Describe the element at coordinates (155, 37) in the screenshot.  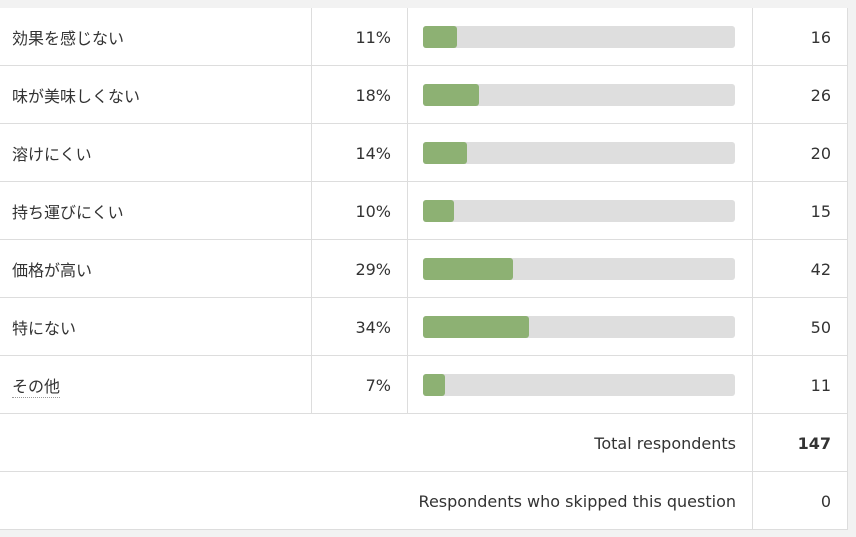
I see `answer-label: 効果を感じない` at that location.